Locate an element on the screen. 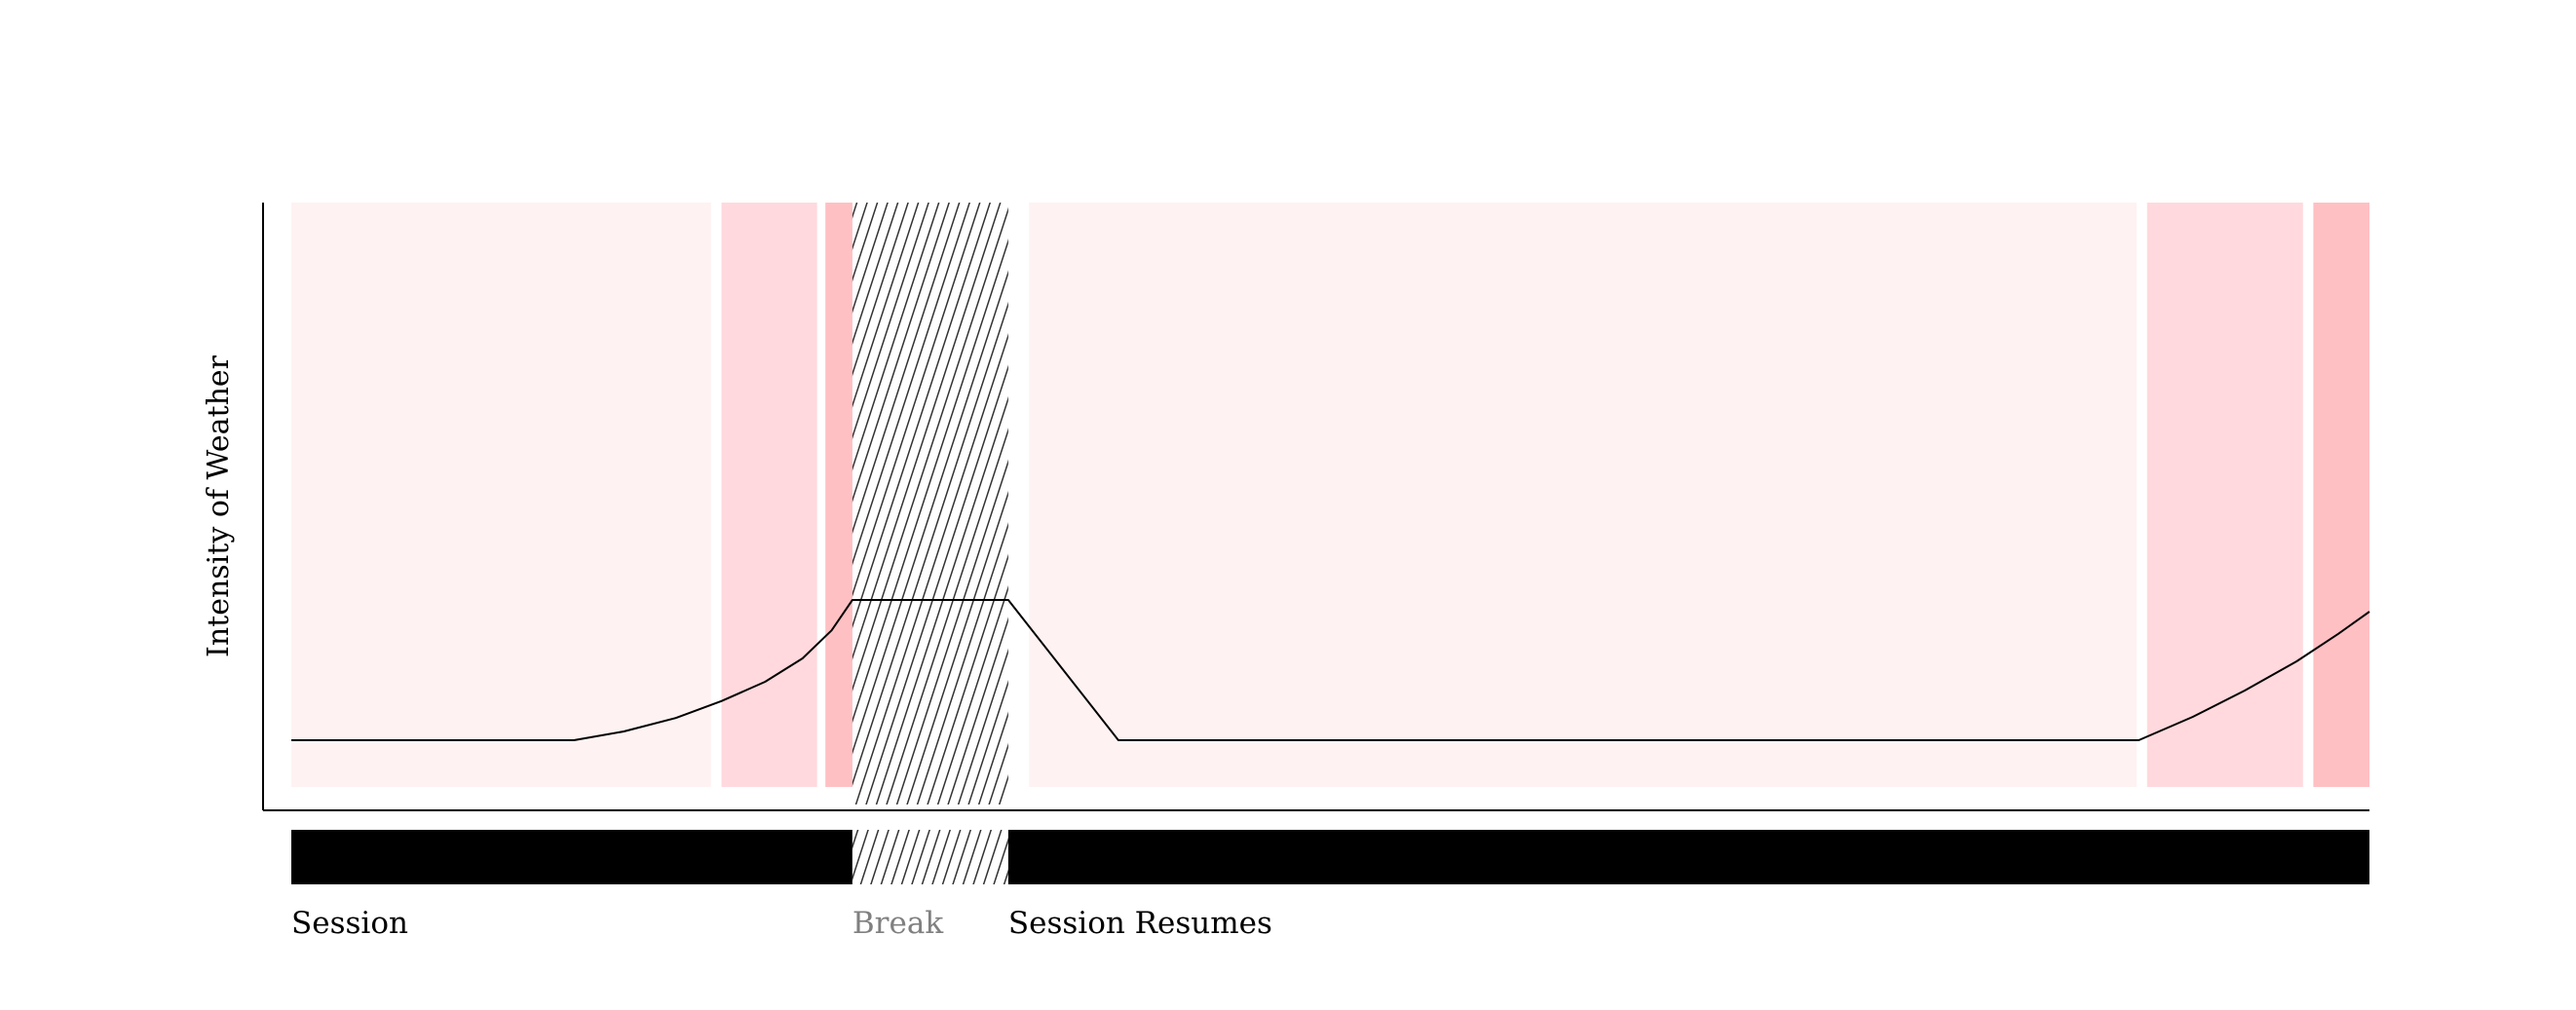  y-axis-label: Intensity of Weather is located at coordinates (219, 506).